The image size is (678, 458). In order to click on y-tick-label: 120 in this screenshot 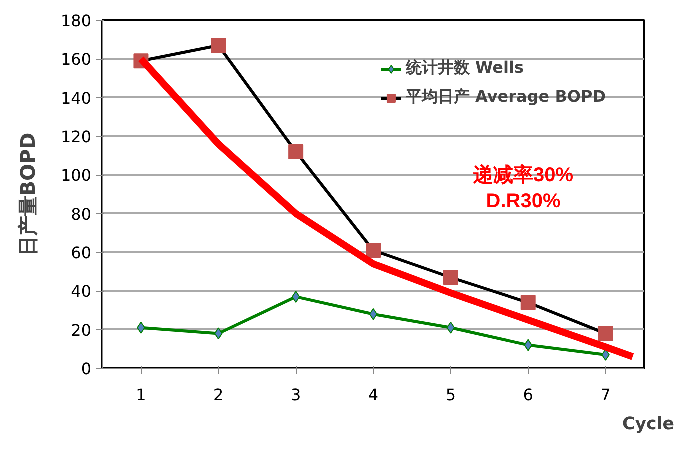, I will do `click(76, 137)`.